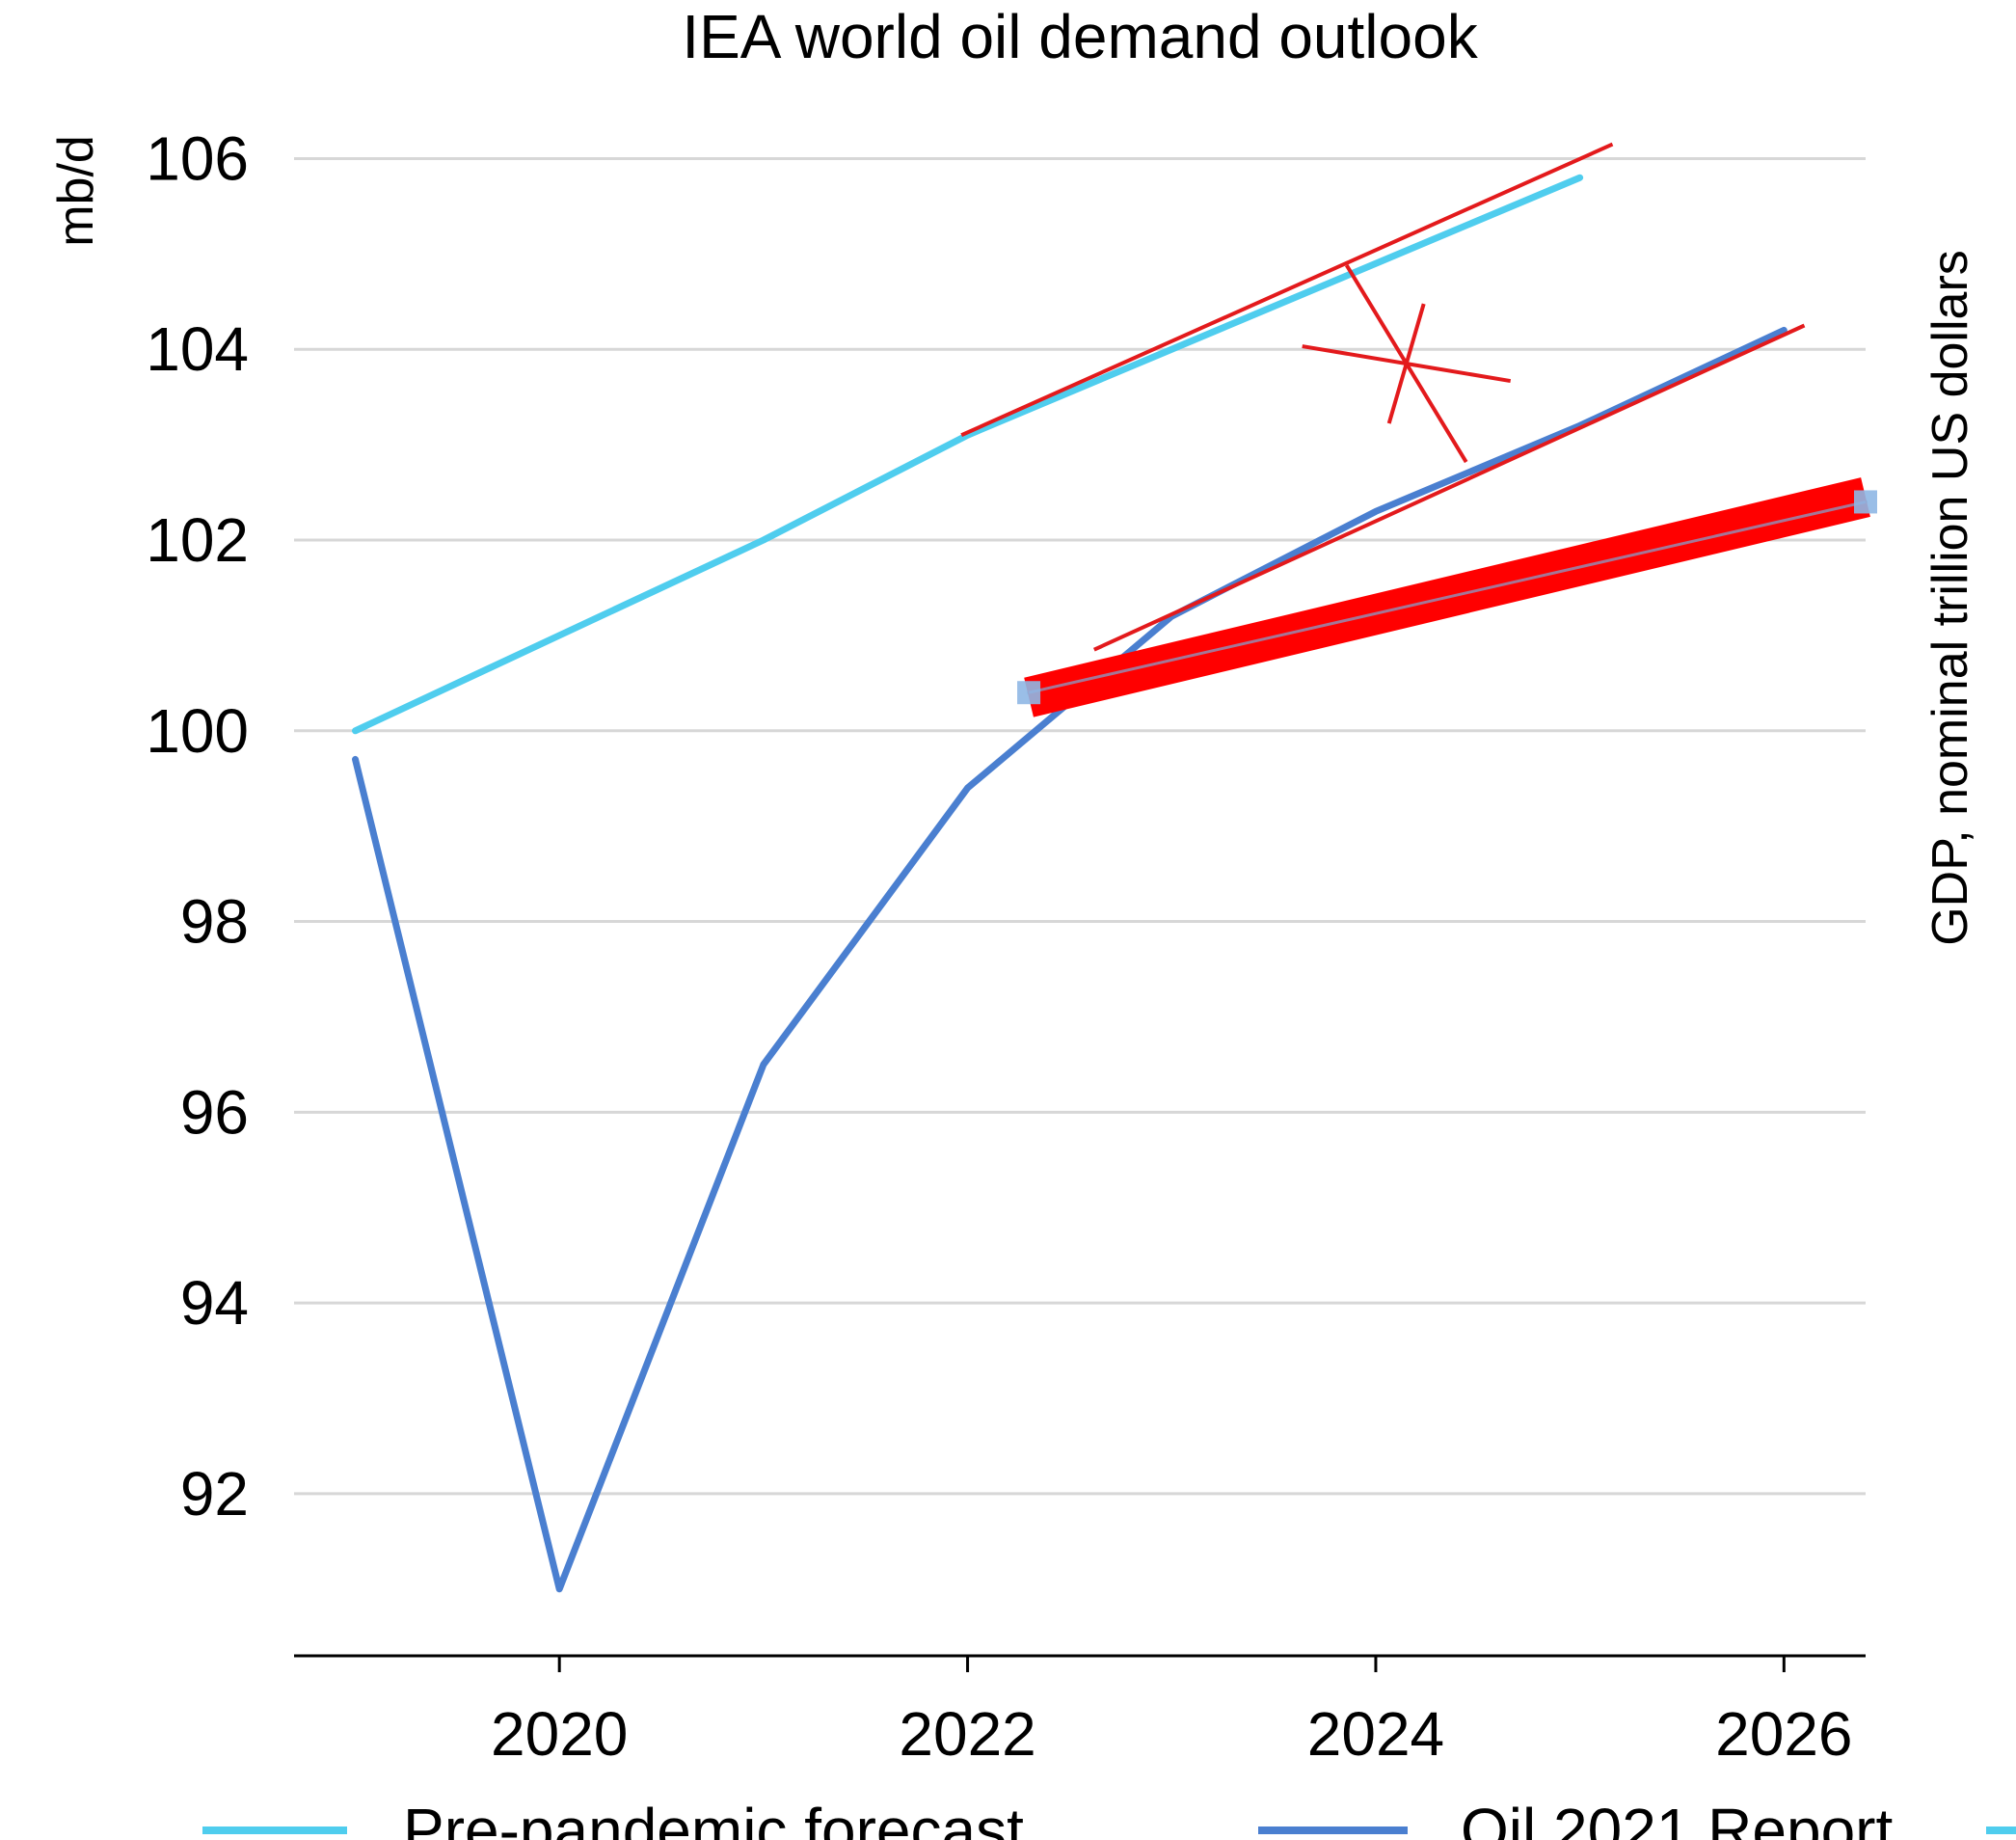 Image resolution: width=2016 pixels, height=1840 pixels. Describe the element at coordinates (197, 540) in the screenshot. I see `y-tick-label: 102` at that location.